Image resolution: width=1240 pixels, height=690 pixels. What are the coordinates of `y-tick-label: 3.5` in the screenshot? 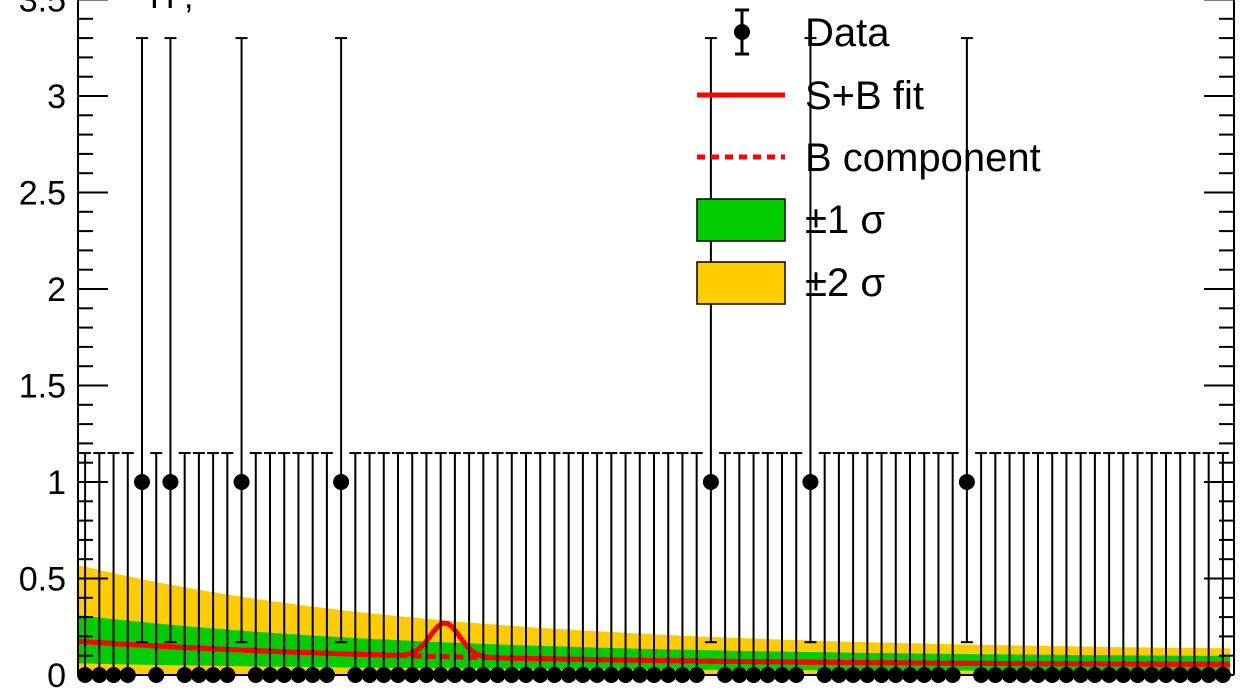 It's located at (42, 10).